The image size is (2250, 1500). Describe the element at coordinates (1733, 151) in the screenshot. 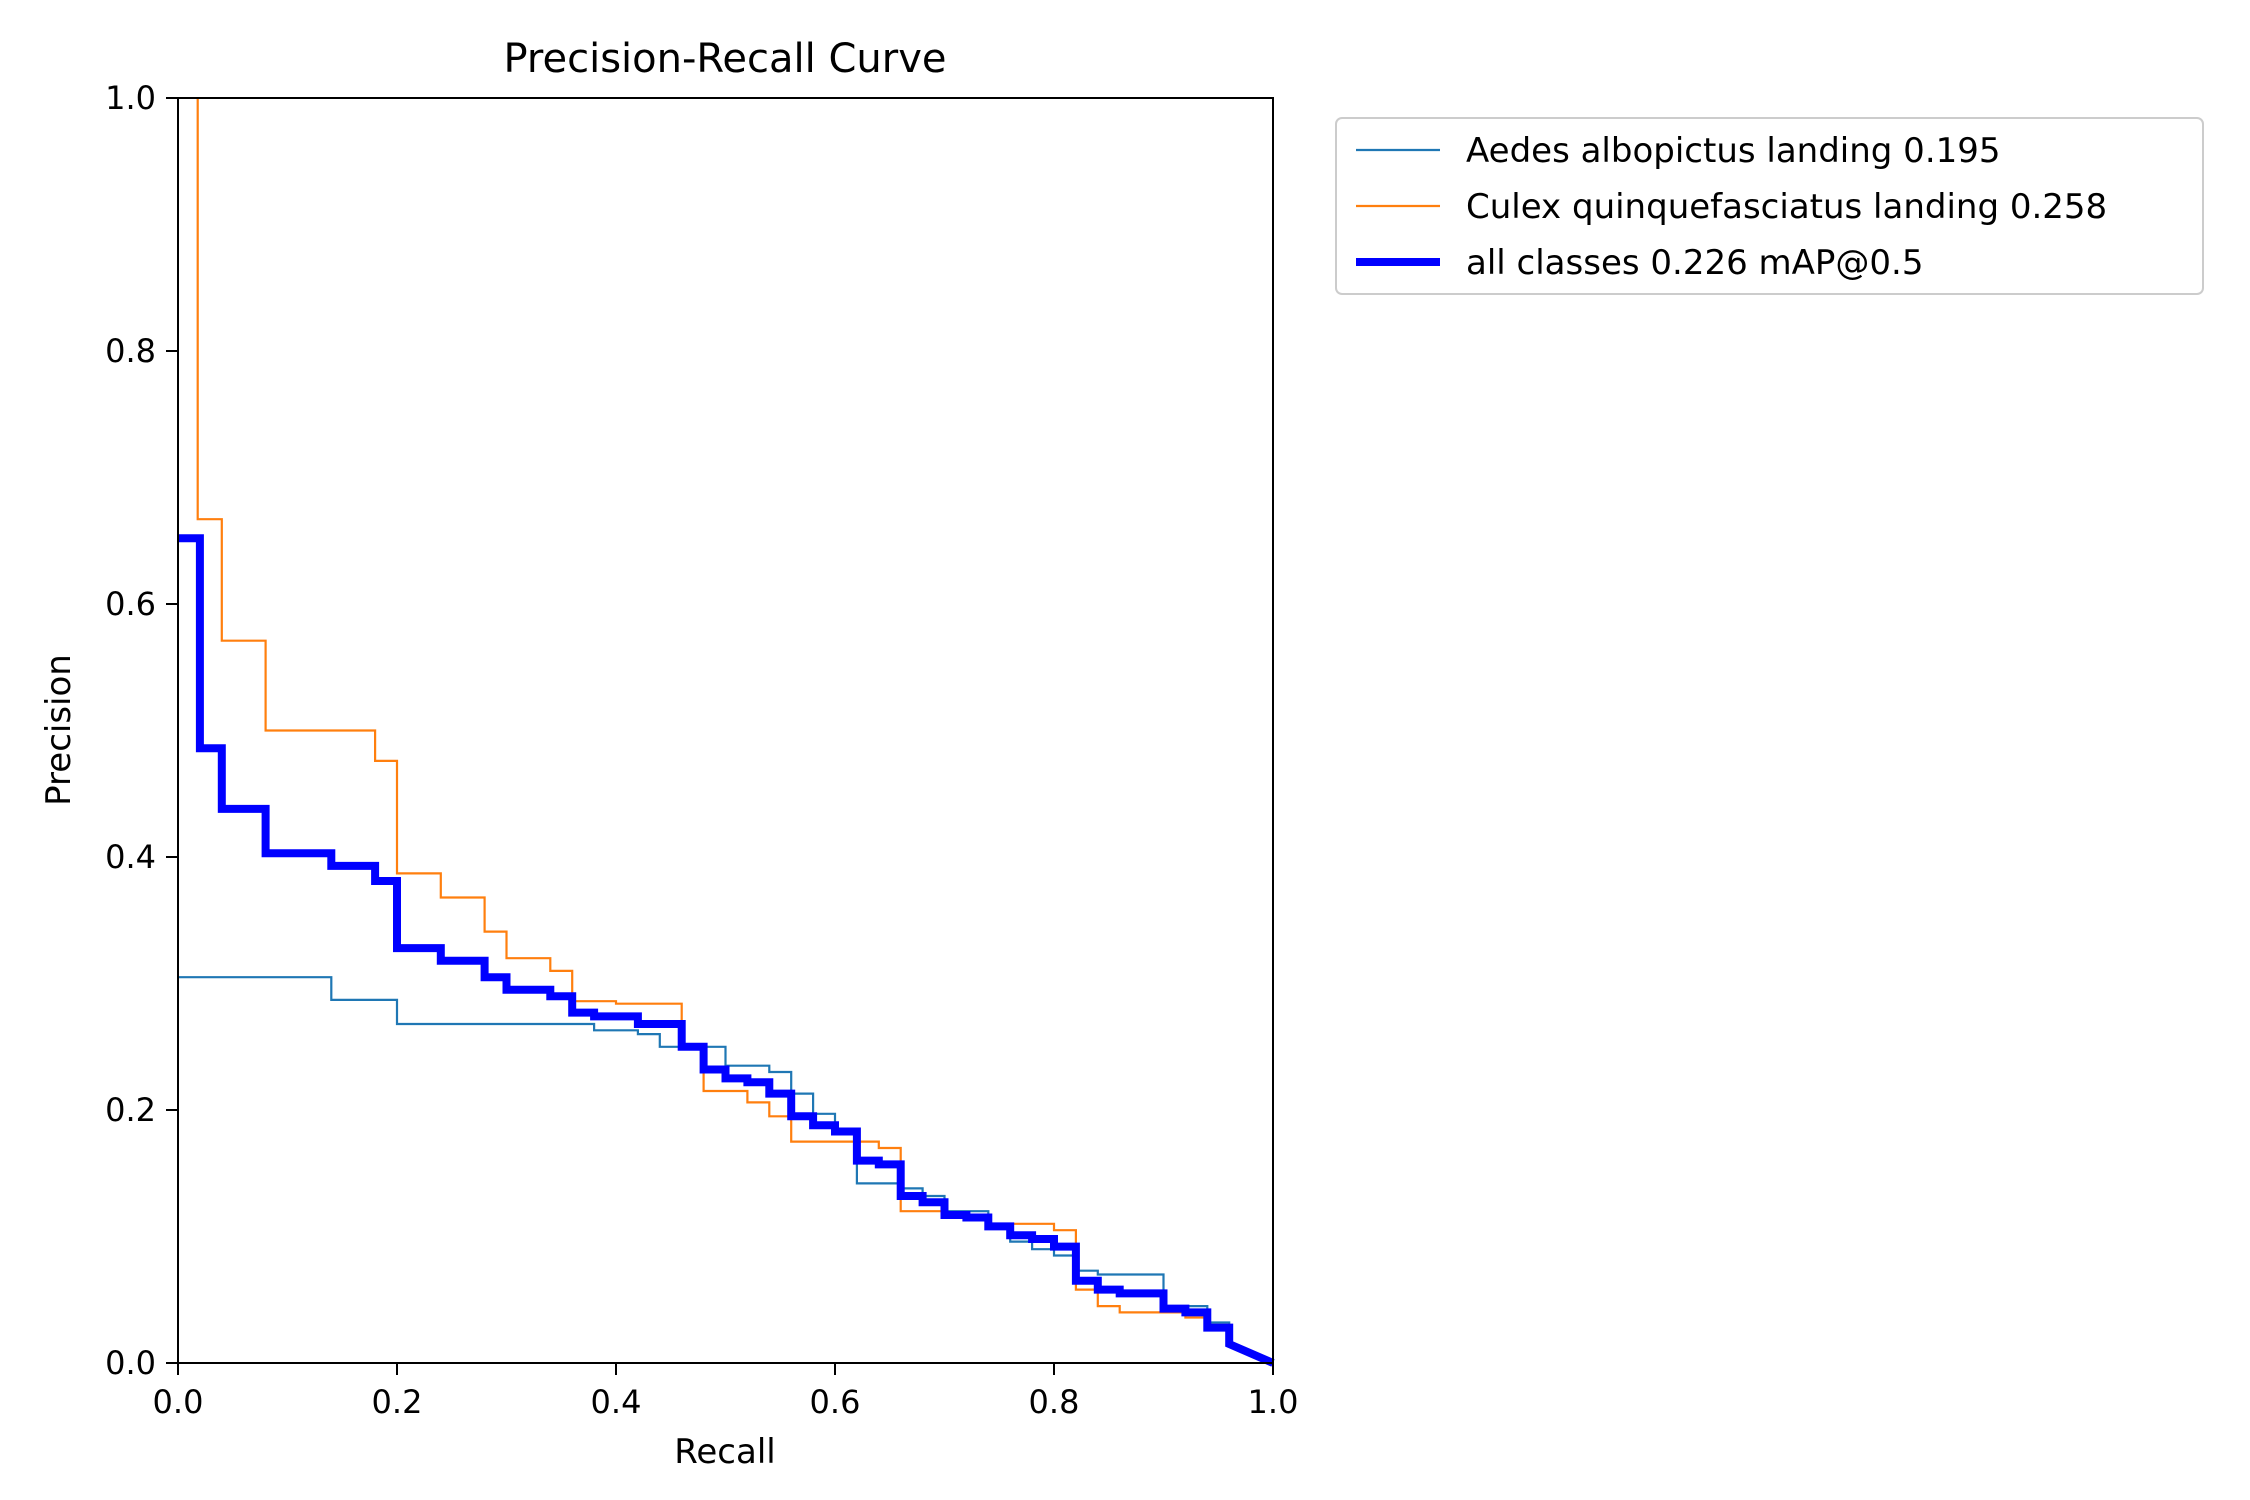

I see `legend-label-1: Aedes albopictus landing 0.195` at that location.